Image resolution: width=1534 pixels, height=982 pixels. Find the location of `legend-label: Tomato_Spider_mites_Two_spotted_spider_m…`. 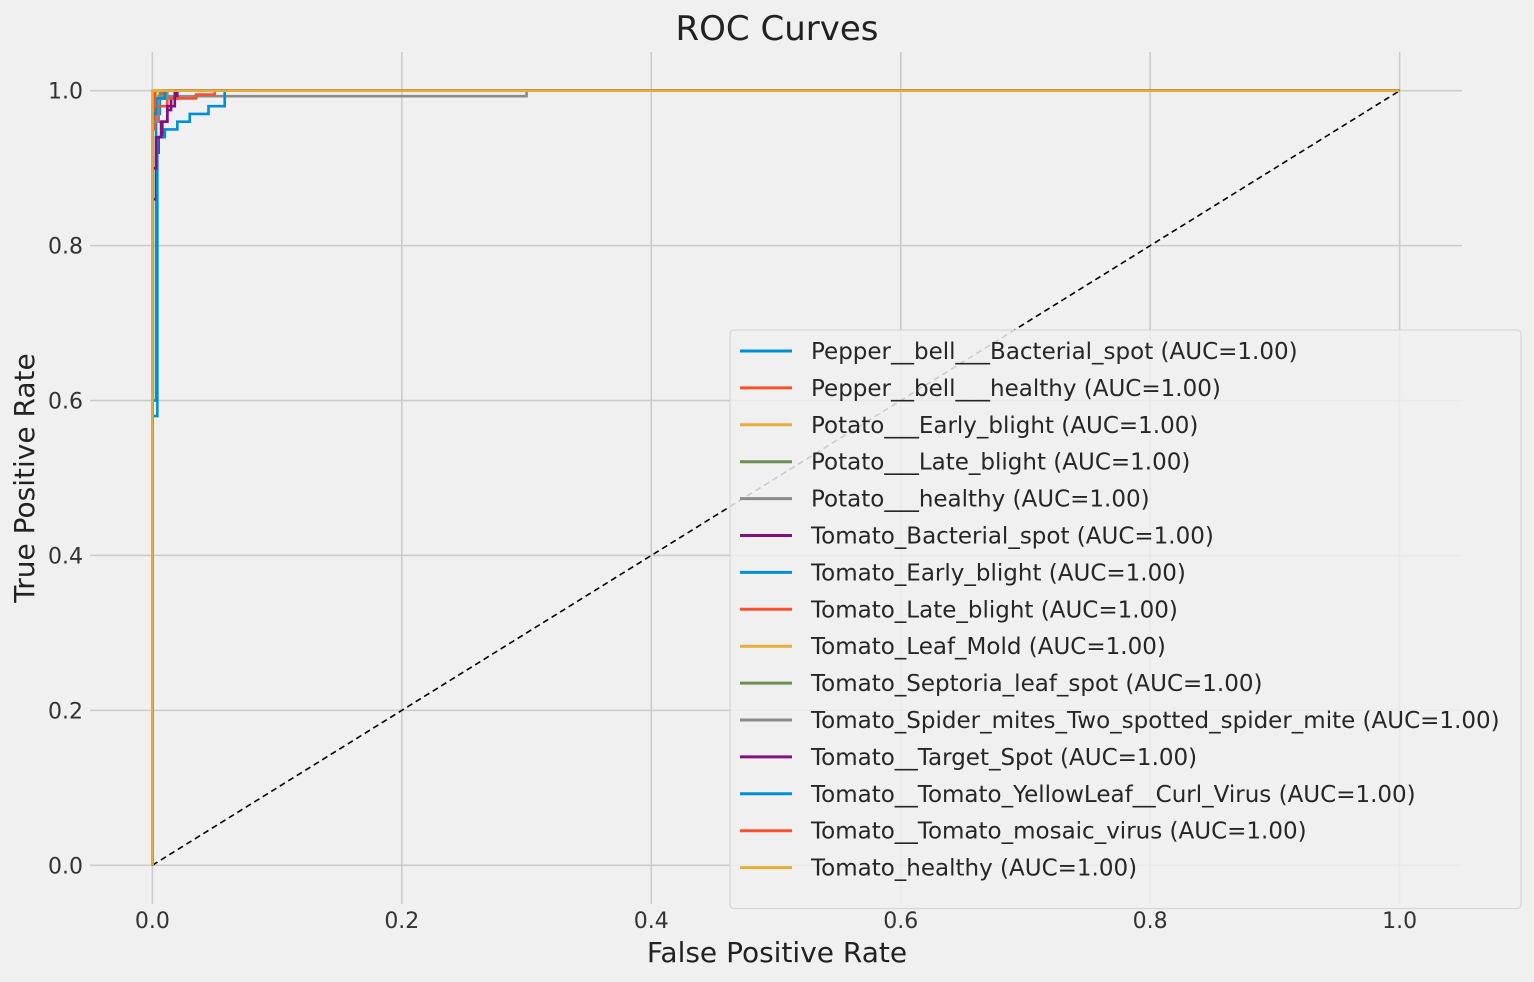

legend-label: Tomato_Spider_mites_Two_spotted_spider_m… is located at coordinates (1155, 721).